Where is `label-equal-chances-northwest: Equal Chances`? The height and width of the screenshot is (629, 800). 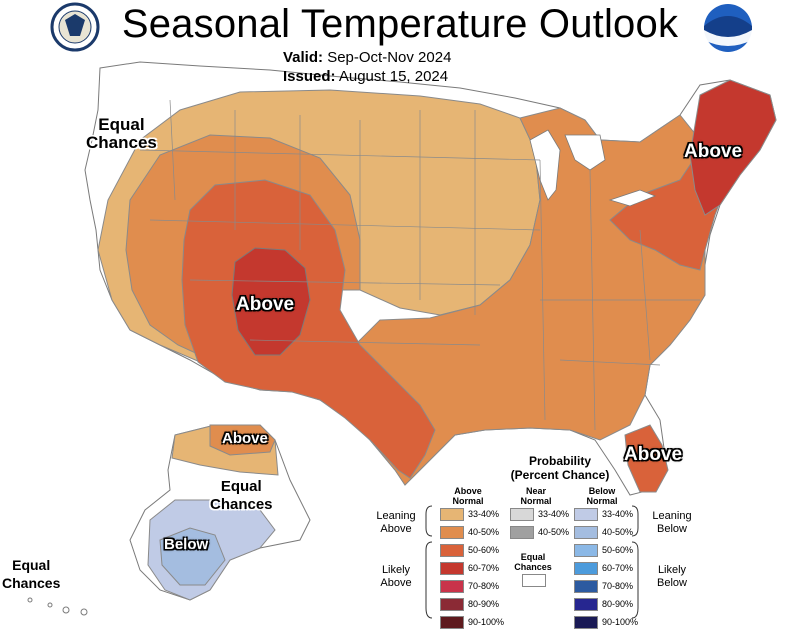 label-equal-chances-northwest: Equal Chances is located at coordinates (121, 134).